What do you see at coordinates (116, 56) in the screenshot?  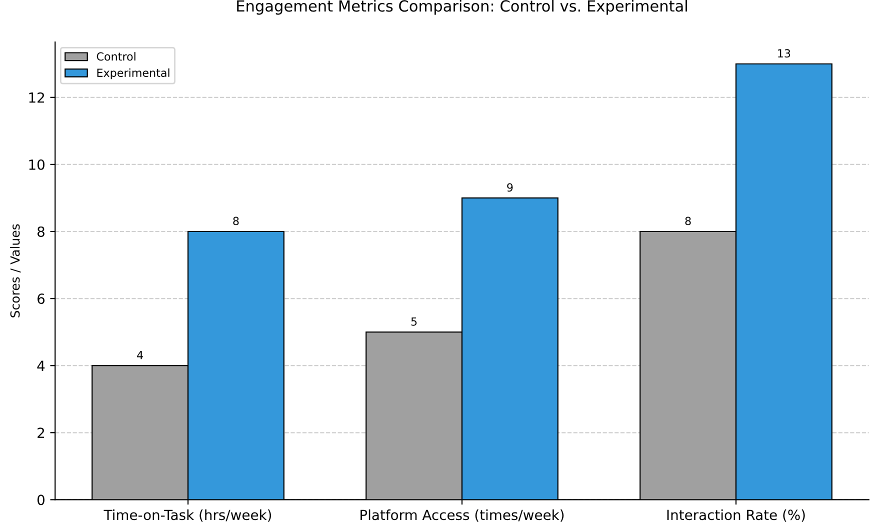 I see `legend-label: Control` at bounding box center [116, 56].